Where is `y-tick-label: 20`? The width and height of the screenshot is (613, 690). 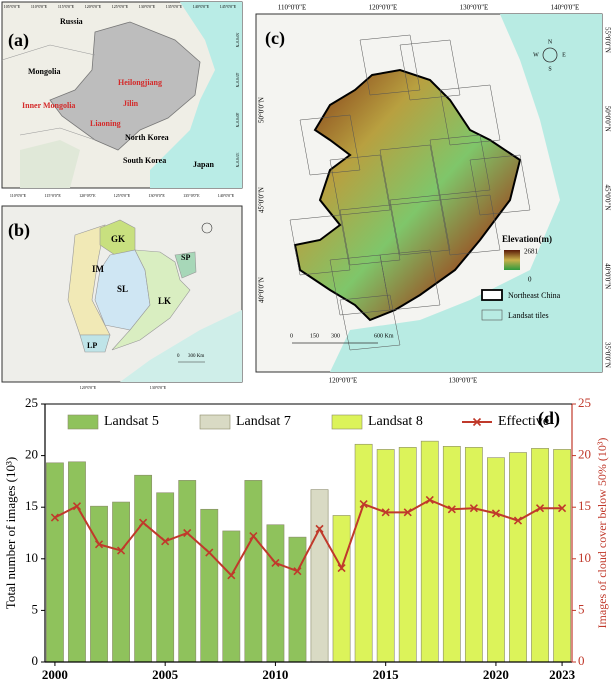 y-tick-label: 20 is located at coordinates (31, 454).